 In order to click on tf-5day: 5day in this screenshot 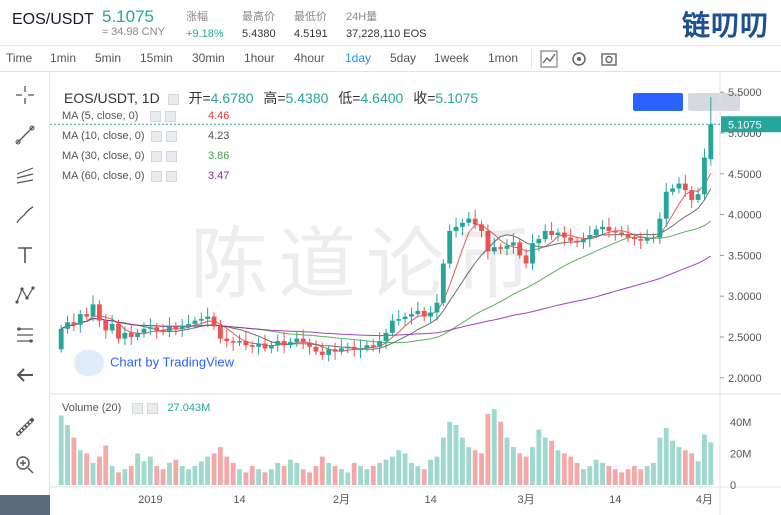, I will do `click(403, 58)`.